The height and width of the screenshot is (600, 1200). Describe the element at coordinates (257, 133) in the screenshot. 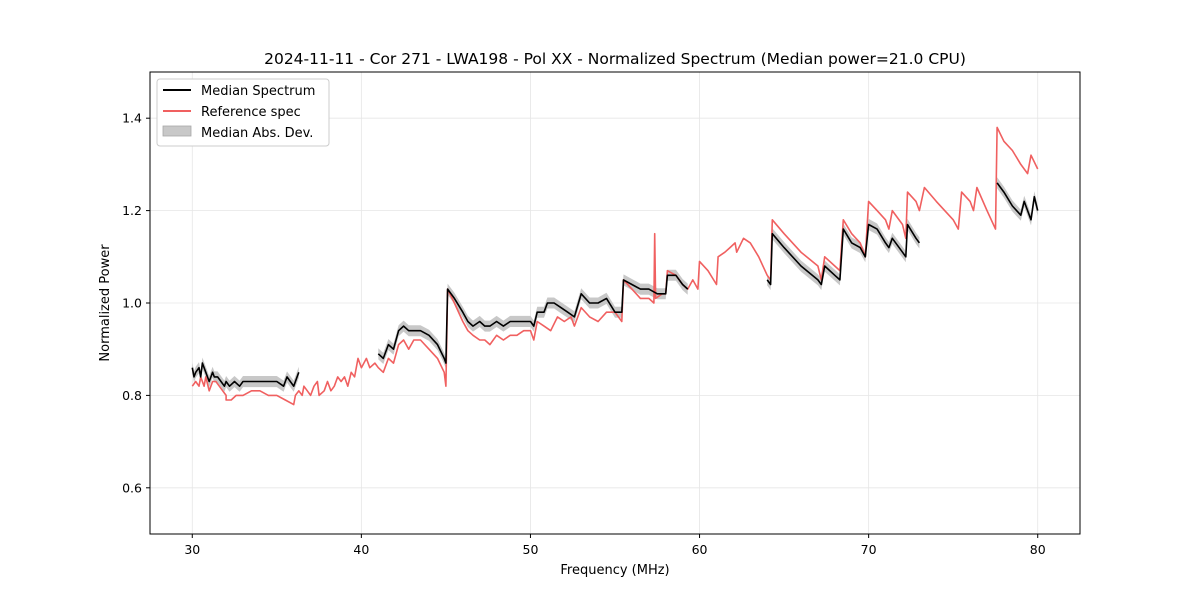

I see `legend-label-mad: Median Abs. Dev.` at that location.